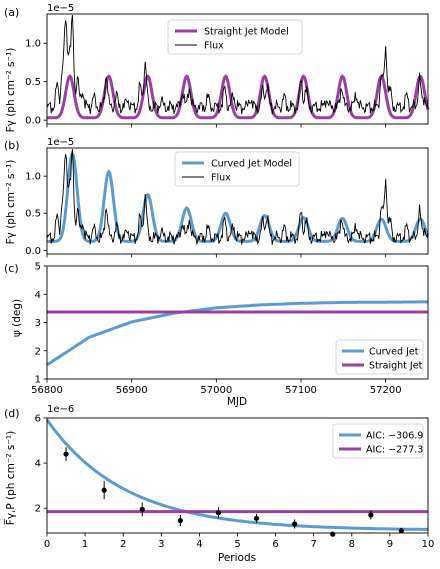 Image resolution: width=440 pixels, height=569 pixels. Describe the element at coordinates (237, 558) in the screenshot. I see `panel-d-xlabel: Periods` at that location.